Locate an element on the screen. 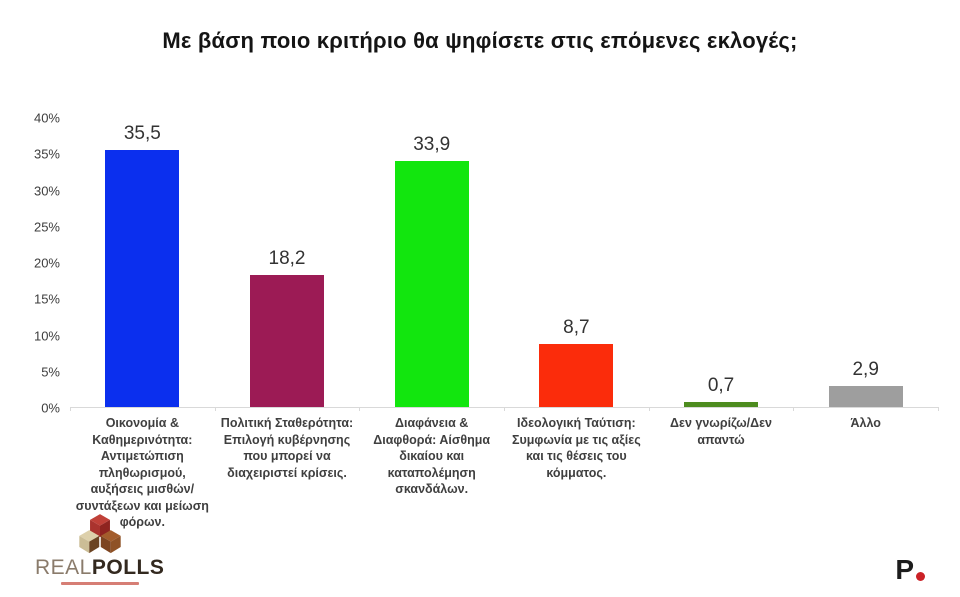 Image resolution: width=960 pixels, height=597 pixels. bar-value-label: 0,7 is located at coordinates (721, 385).